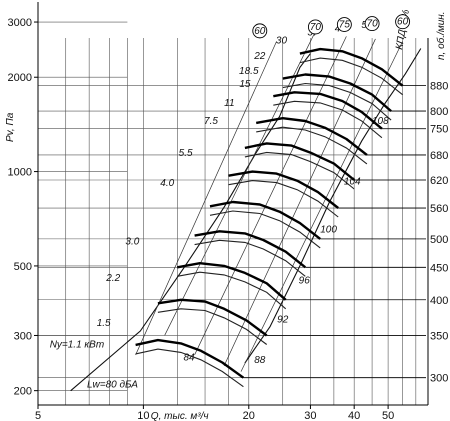 The image size is (450, 421). I want to click on power-label: 7.5, so click(211, 121).